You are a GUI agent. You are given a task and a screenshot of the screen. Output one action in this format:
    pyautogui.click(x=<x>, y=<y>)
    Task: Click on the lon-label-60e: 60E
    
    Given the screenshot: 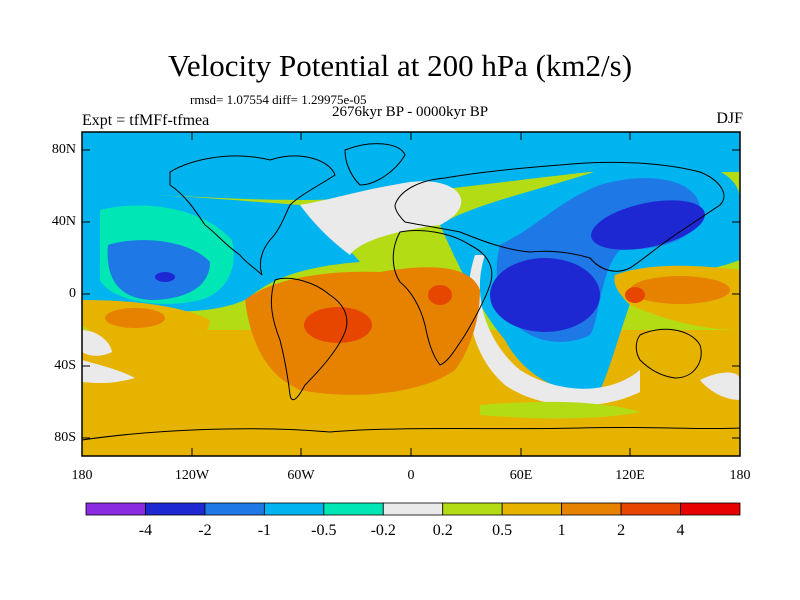 What is the action you would take?
    pyautogui.click(x=521, y=475)
    